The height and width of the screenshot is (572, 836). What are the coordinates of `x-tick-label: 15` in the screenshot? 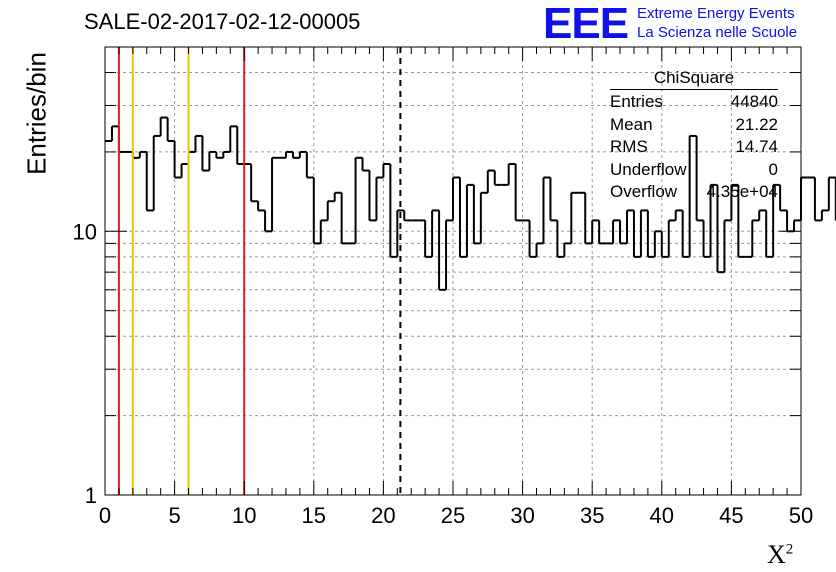 It's located at (314, 515).